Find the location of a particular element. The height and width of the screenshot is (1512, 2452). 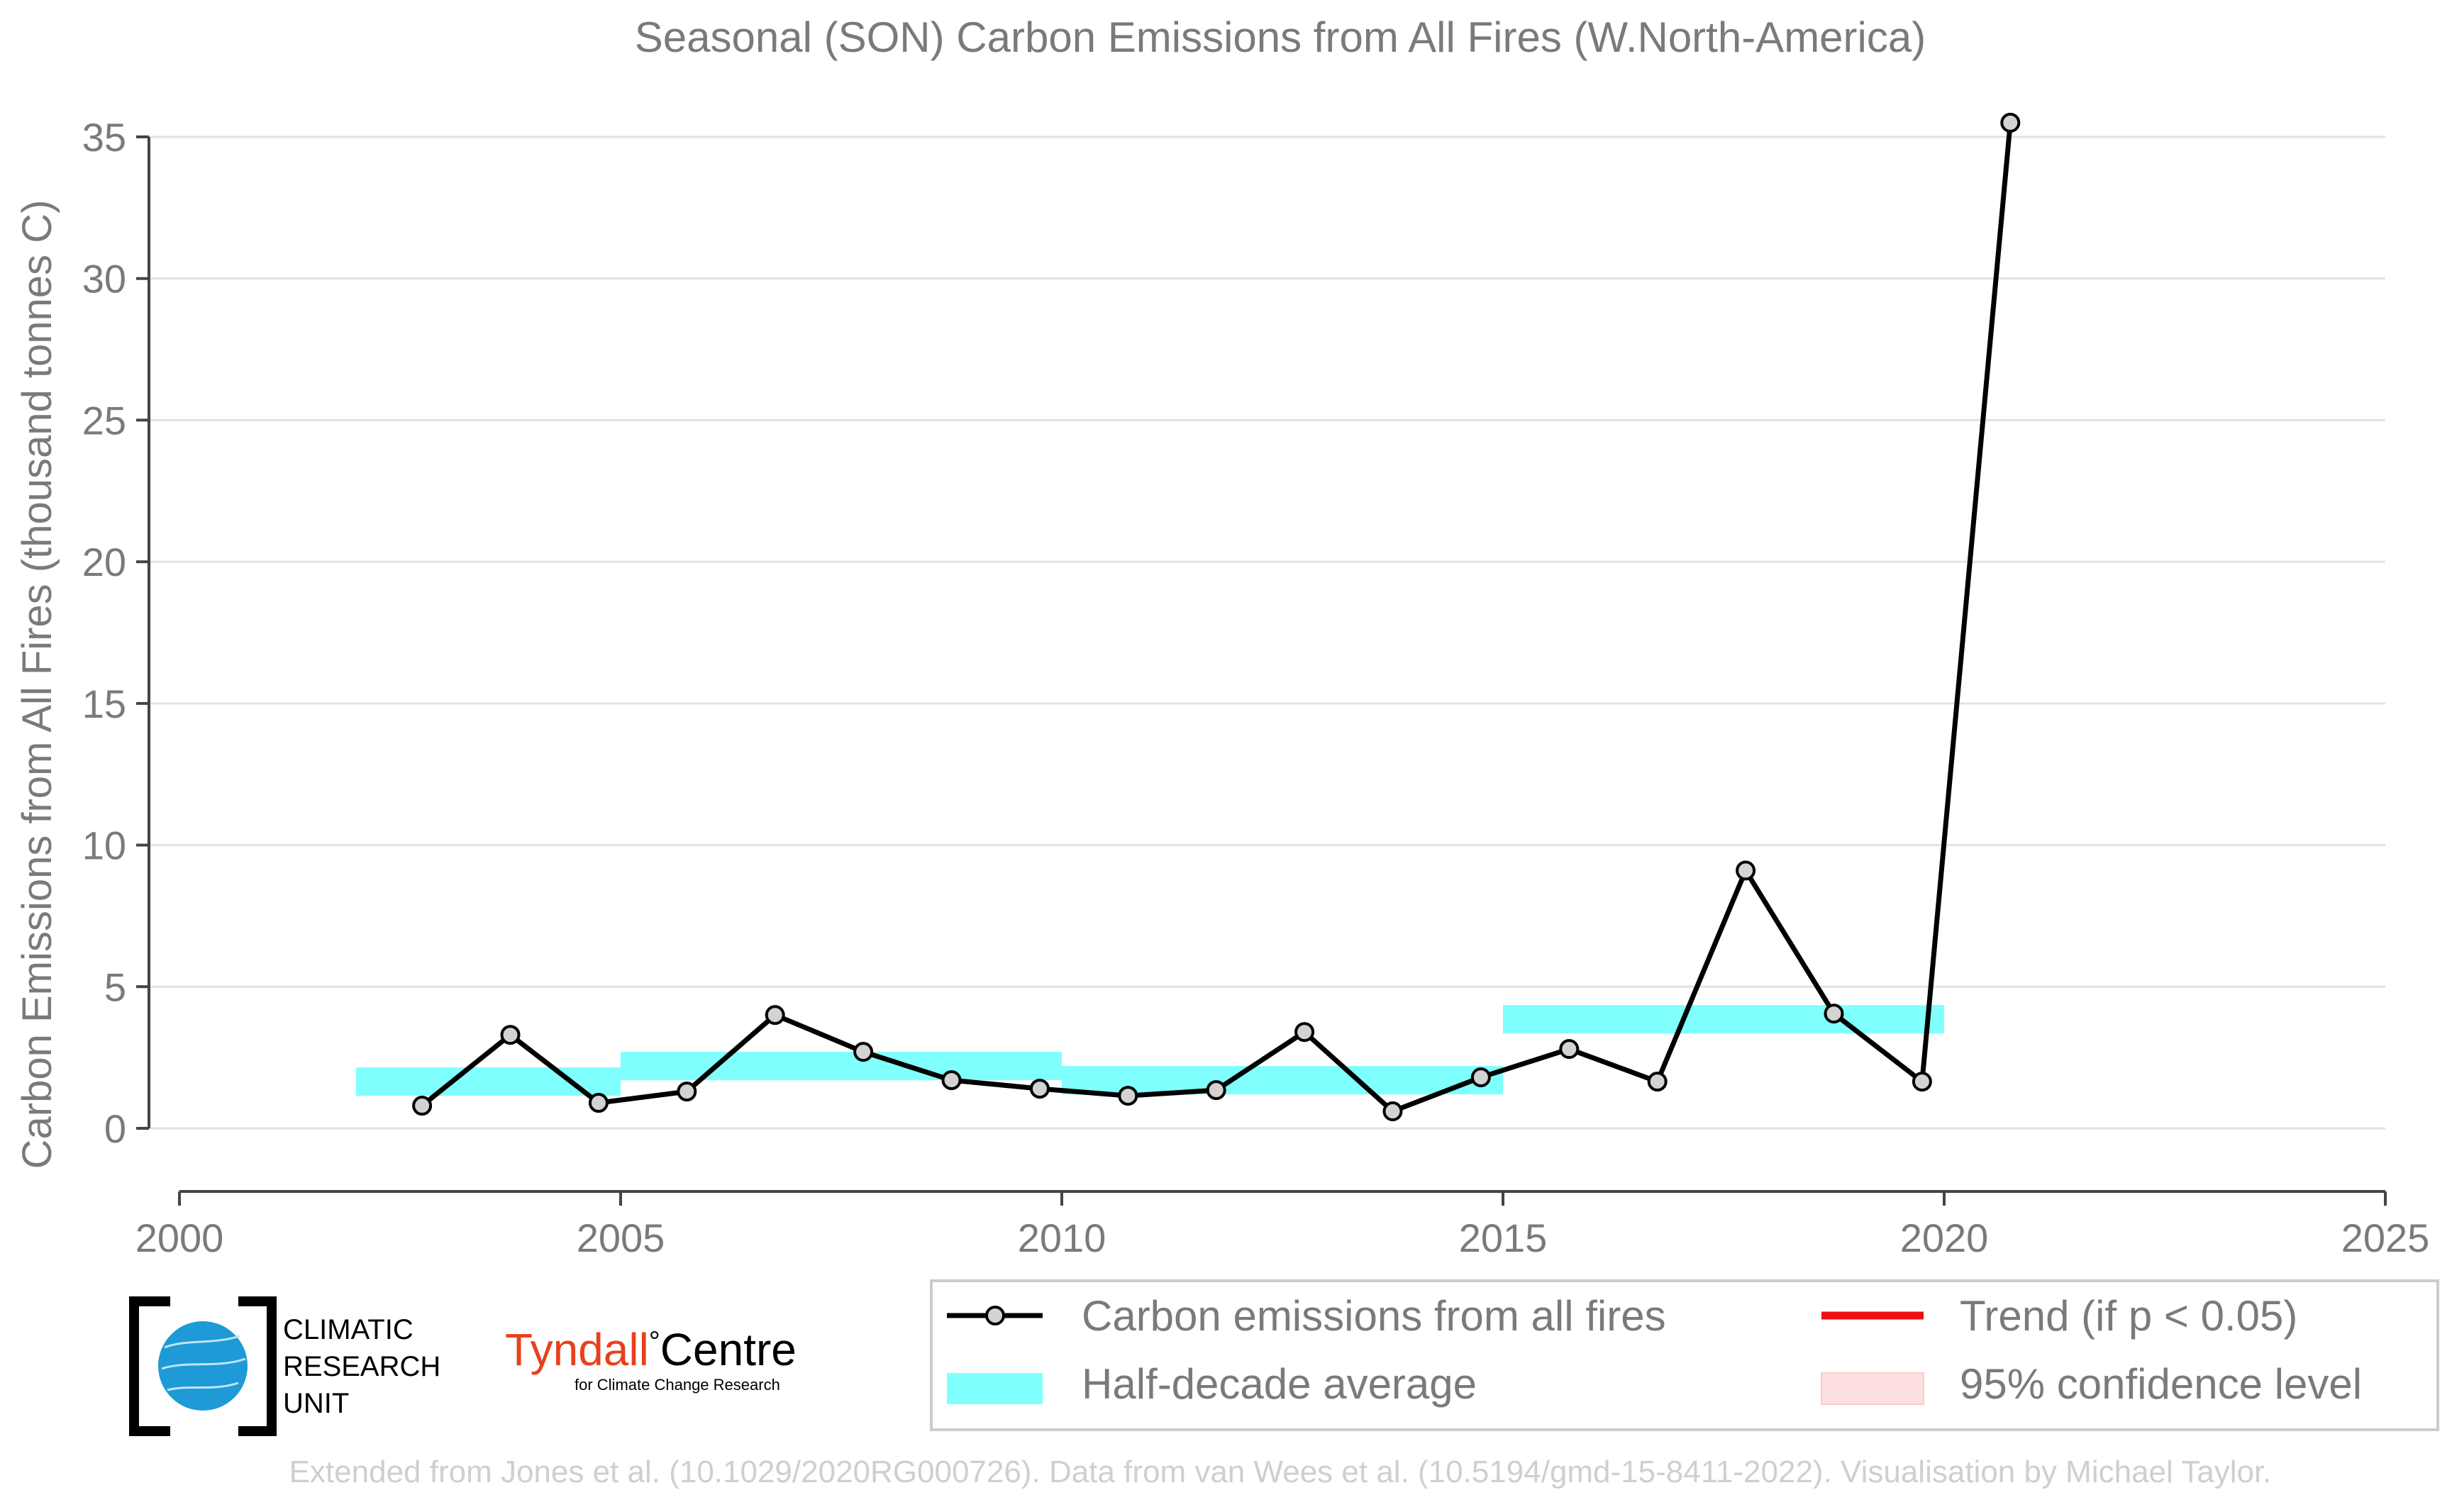

y-tick-label: 25 is located at coordinates (104, 421).